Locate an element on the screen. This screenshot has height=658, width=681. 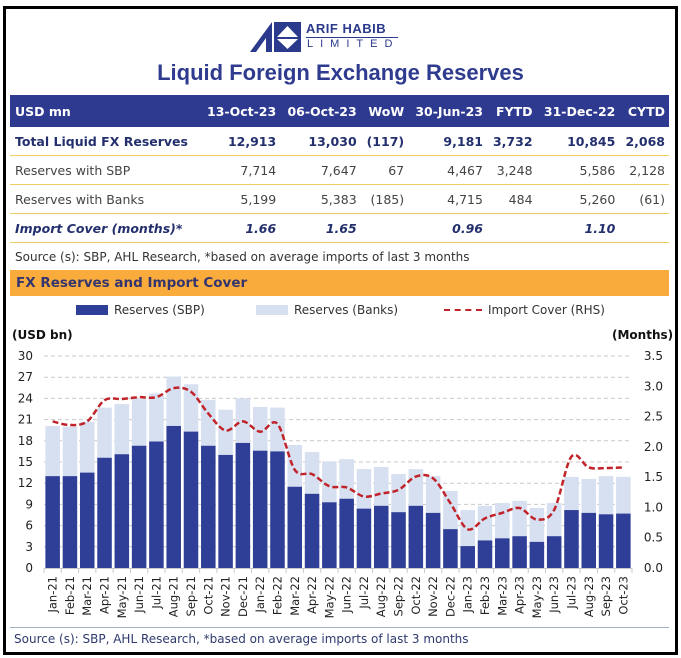
table-cell: 2,128 is located at coordinates (644, 170).